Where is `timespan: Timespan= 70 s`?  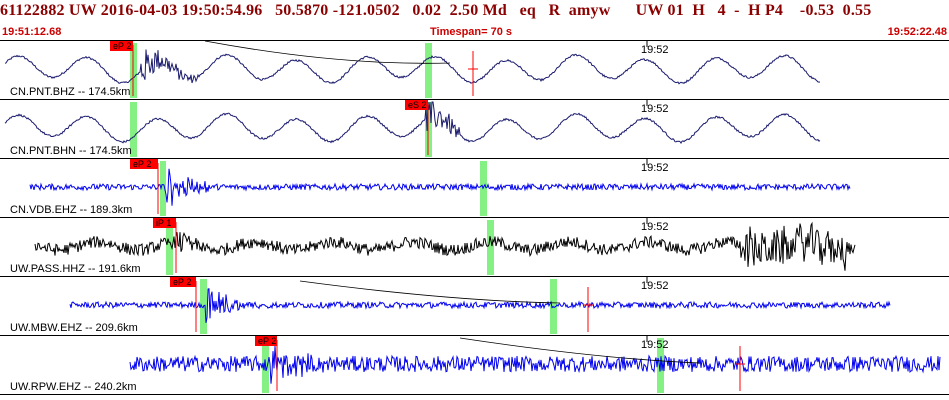
timespan: Timespan= 70 s is located at coordinates (471, 32).